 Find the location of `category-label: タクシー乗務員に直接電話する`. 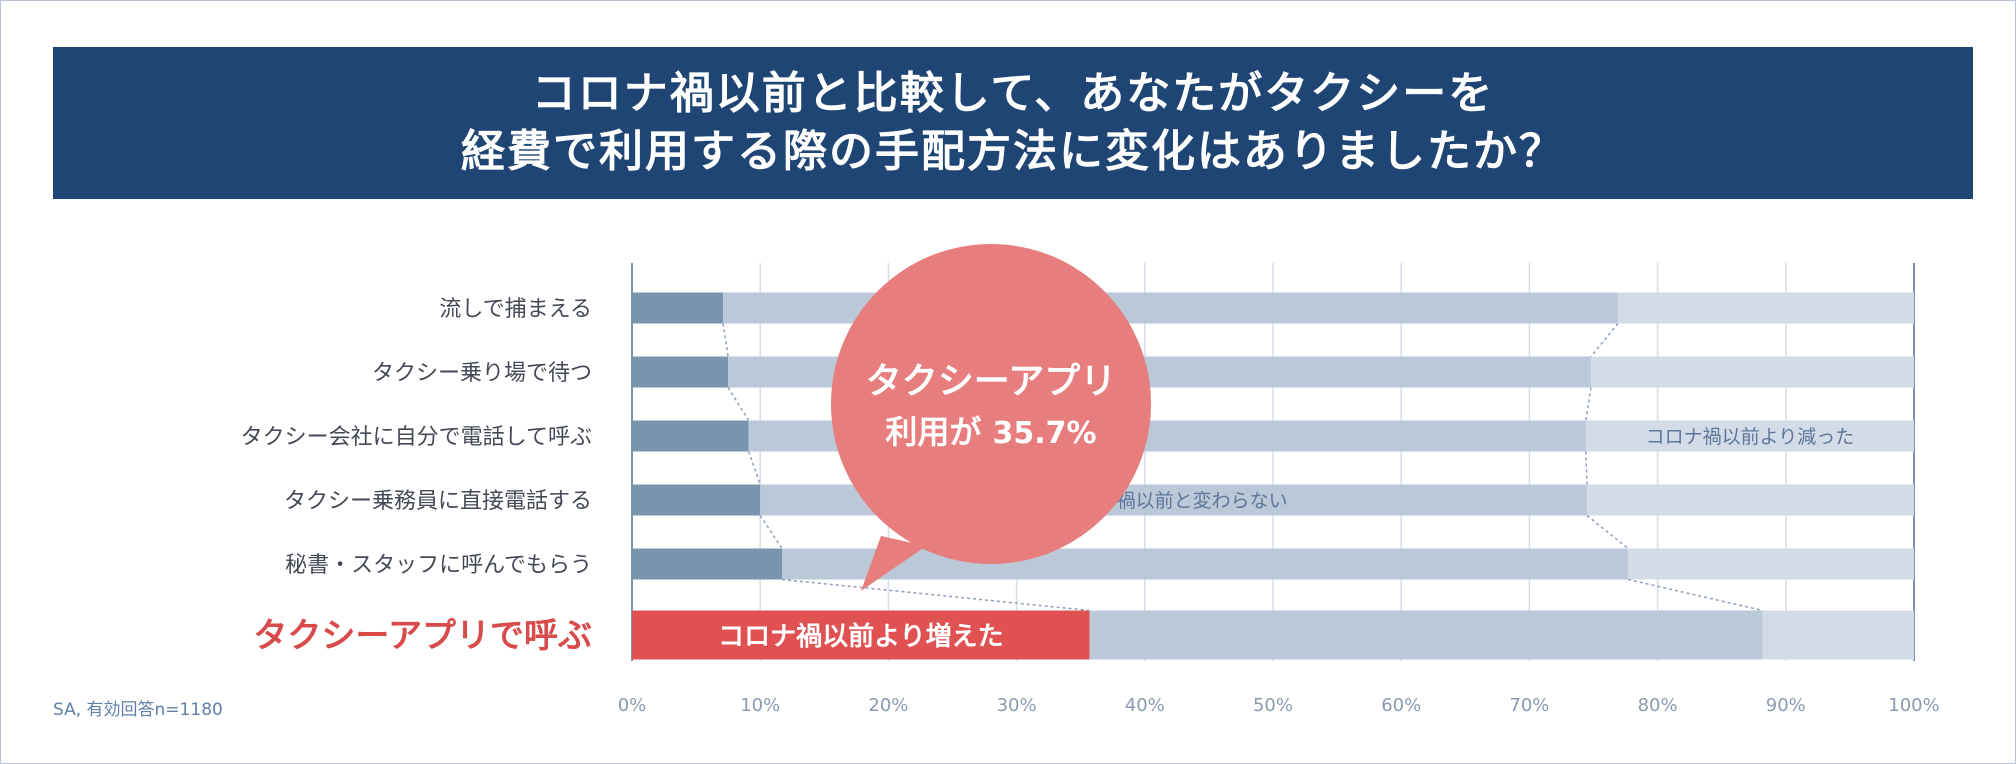

category-label: タクシー乗務員に直接電話する is located at coordinates (438, 501).